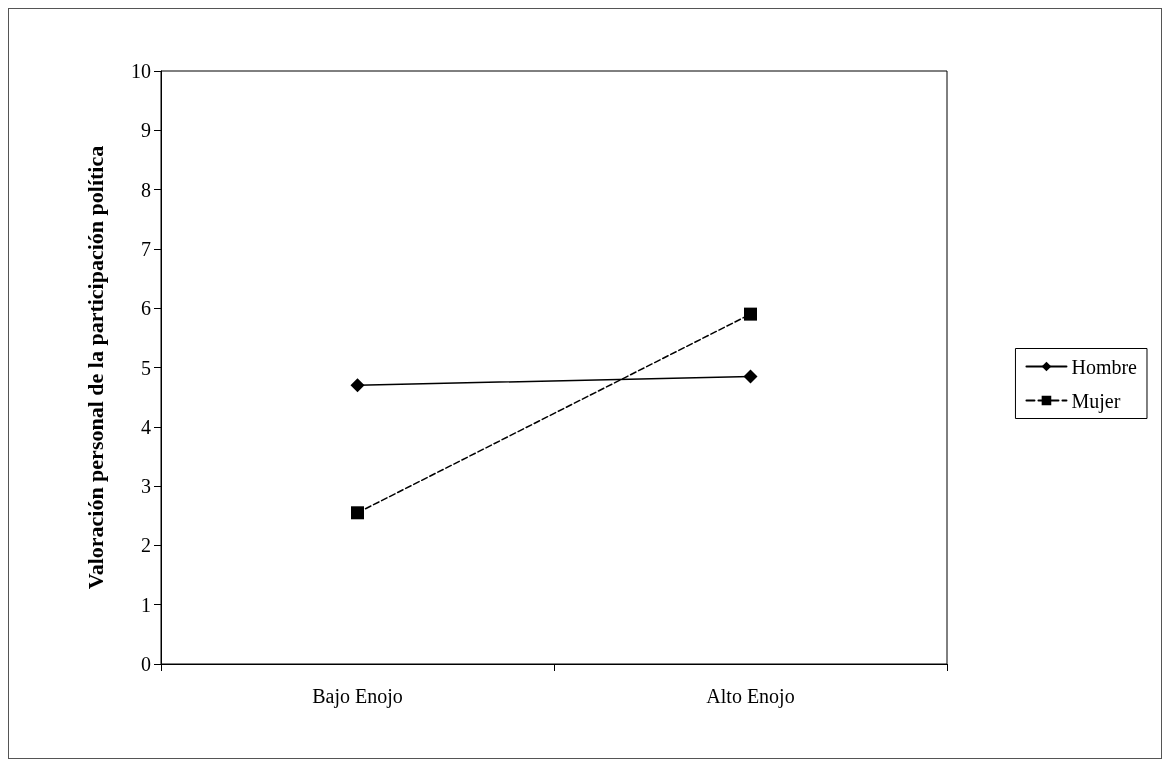  I want to click on y-axis-title: Valoración personal de la participación política, so click(95, 367).